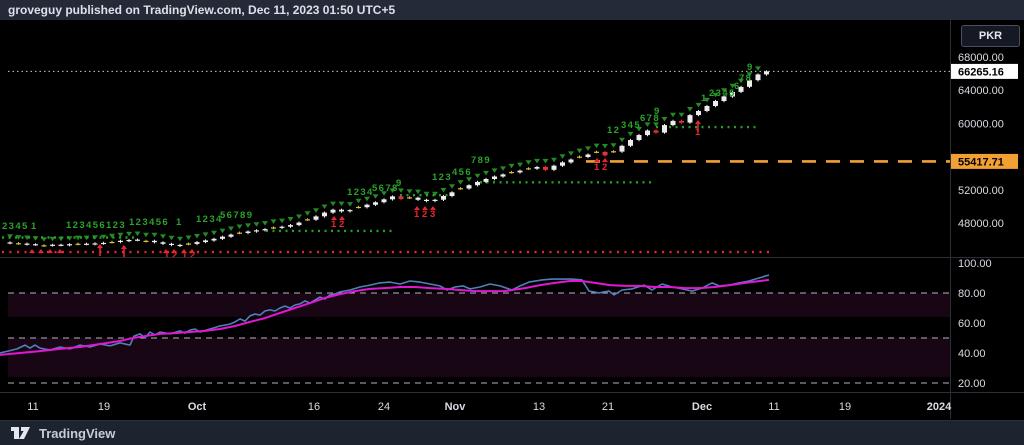 The image size is (1024, 445). Describe the element at coordinates (981, 191) in the screenshot. I see `svg-text: 52000.00` at that location.